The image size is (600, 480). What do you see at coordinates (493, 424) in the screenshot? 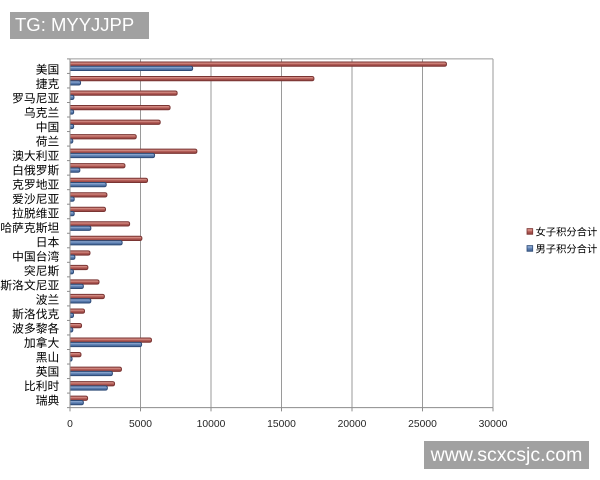
I see `svg-text: 30000` at bounding box center [493, 424].